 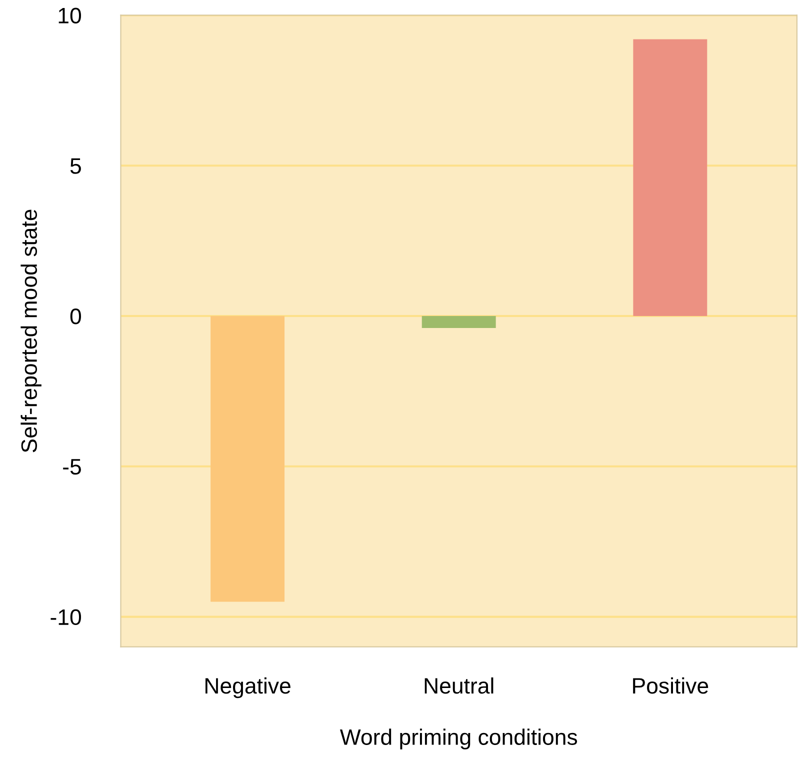 I want to click on x-axis-title: Word priming conditions, so click(x=459, y=739).